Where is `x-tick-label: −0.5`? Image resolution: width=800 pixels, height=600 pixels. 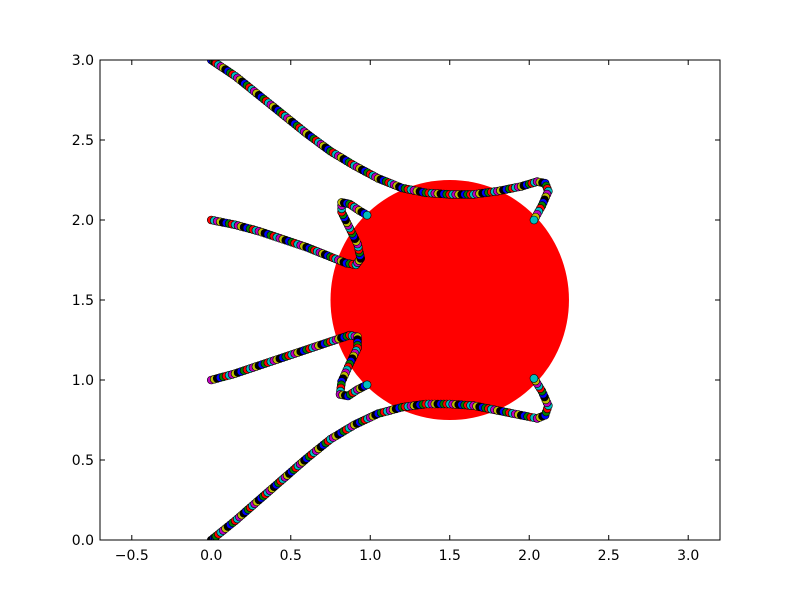
x-tick-label: −0.5 is located at coordinates (132, 556).